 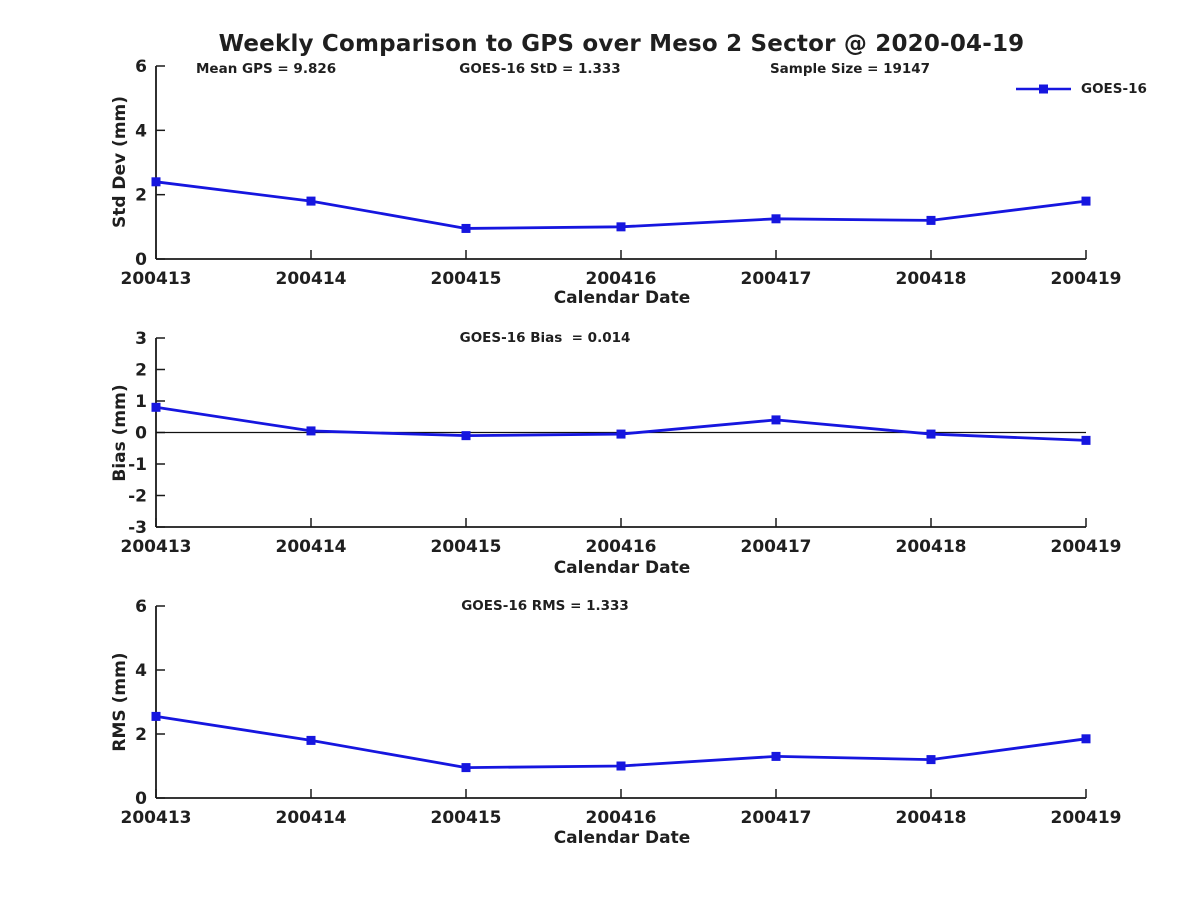 I want to click on y-tick-label: 3, so click(x=141, y=339).